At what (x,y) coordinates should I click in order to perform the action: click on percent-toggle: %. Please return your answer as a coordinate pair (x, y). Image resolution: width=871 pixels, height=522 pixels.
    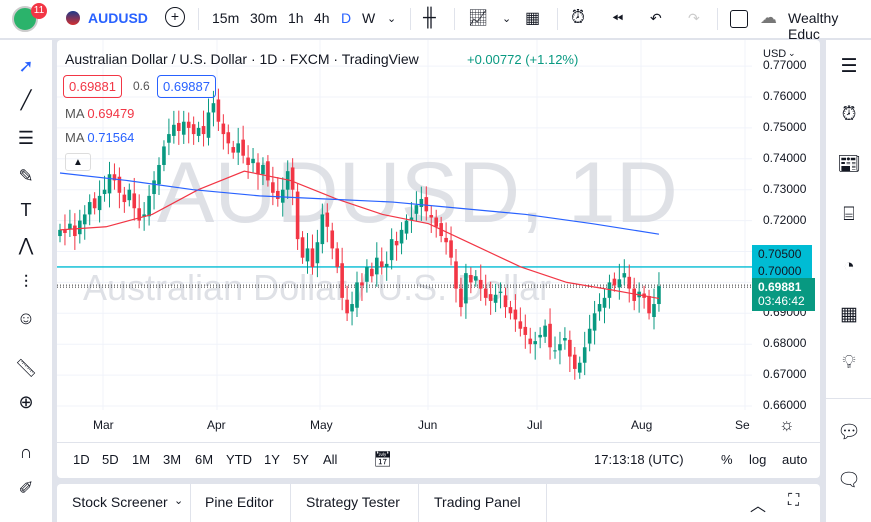
    Looking at the image, I should click on (727, 459).